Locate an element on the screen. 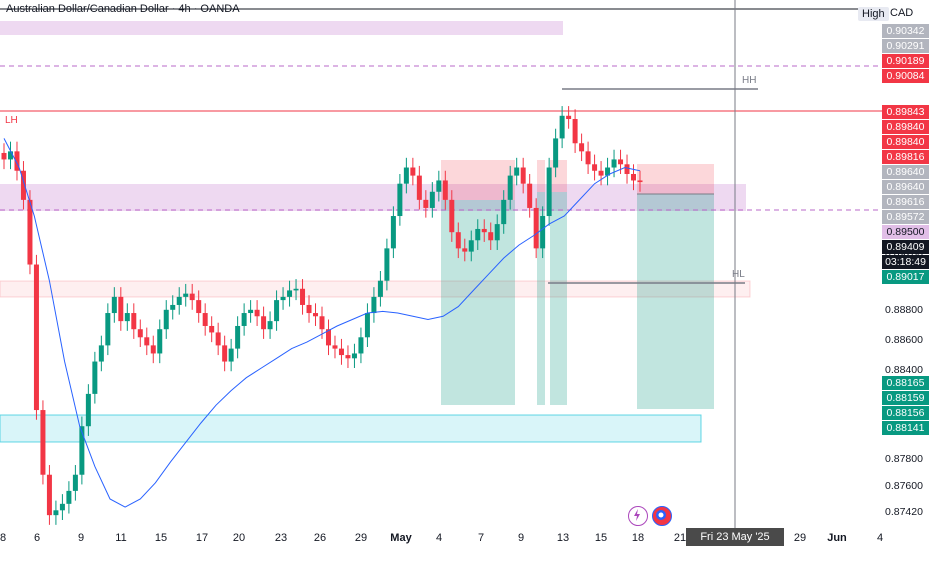  price-tag: 03:18:49 is located at coordinates (905, 262).